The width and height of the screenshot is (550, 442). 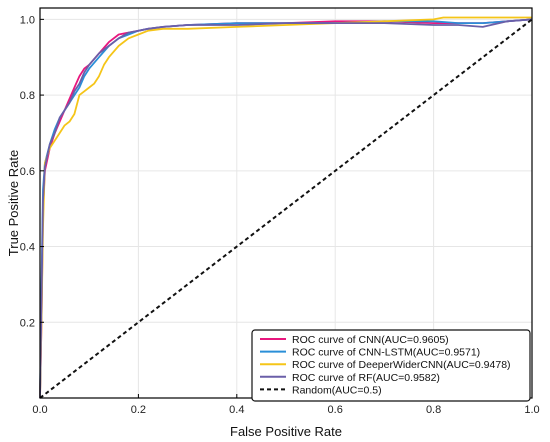 I want to click on x-tick-label: 0.2, so click(x=138, y=410).